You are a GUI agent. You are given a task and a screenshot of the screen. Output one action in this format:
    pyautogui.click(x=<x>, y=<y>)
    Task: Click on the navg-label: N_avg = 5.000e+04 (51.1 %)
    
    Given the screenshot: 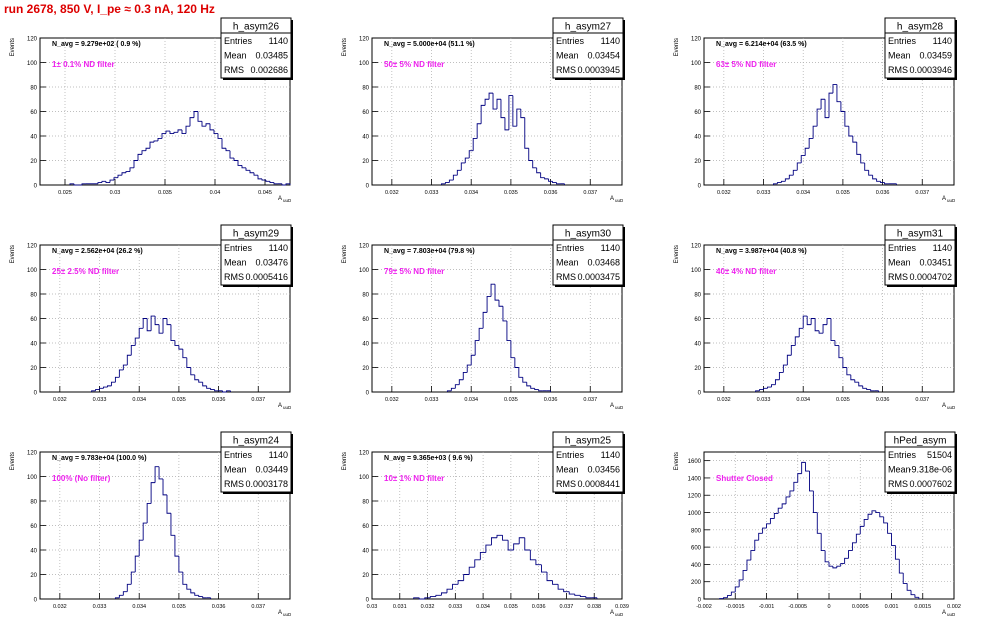 What is the action you would take?
    pyautogui.click(x=429, y=44)
    